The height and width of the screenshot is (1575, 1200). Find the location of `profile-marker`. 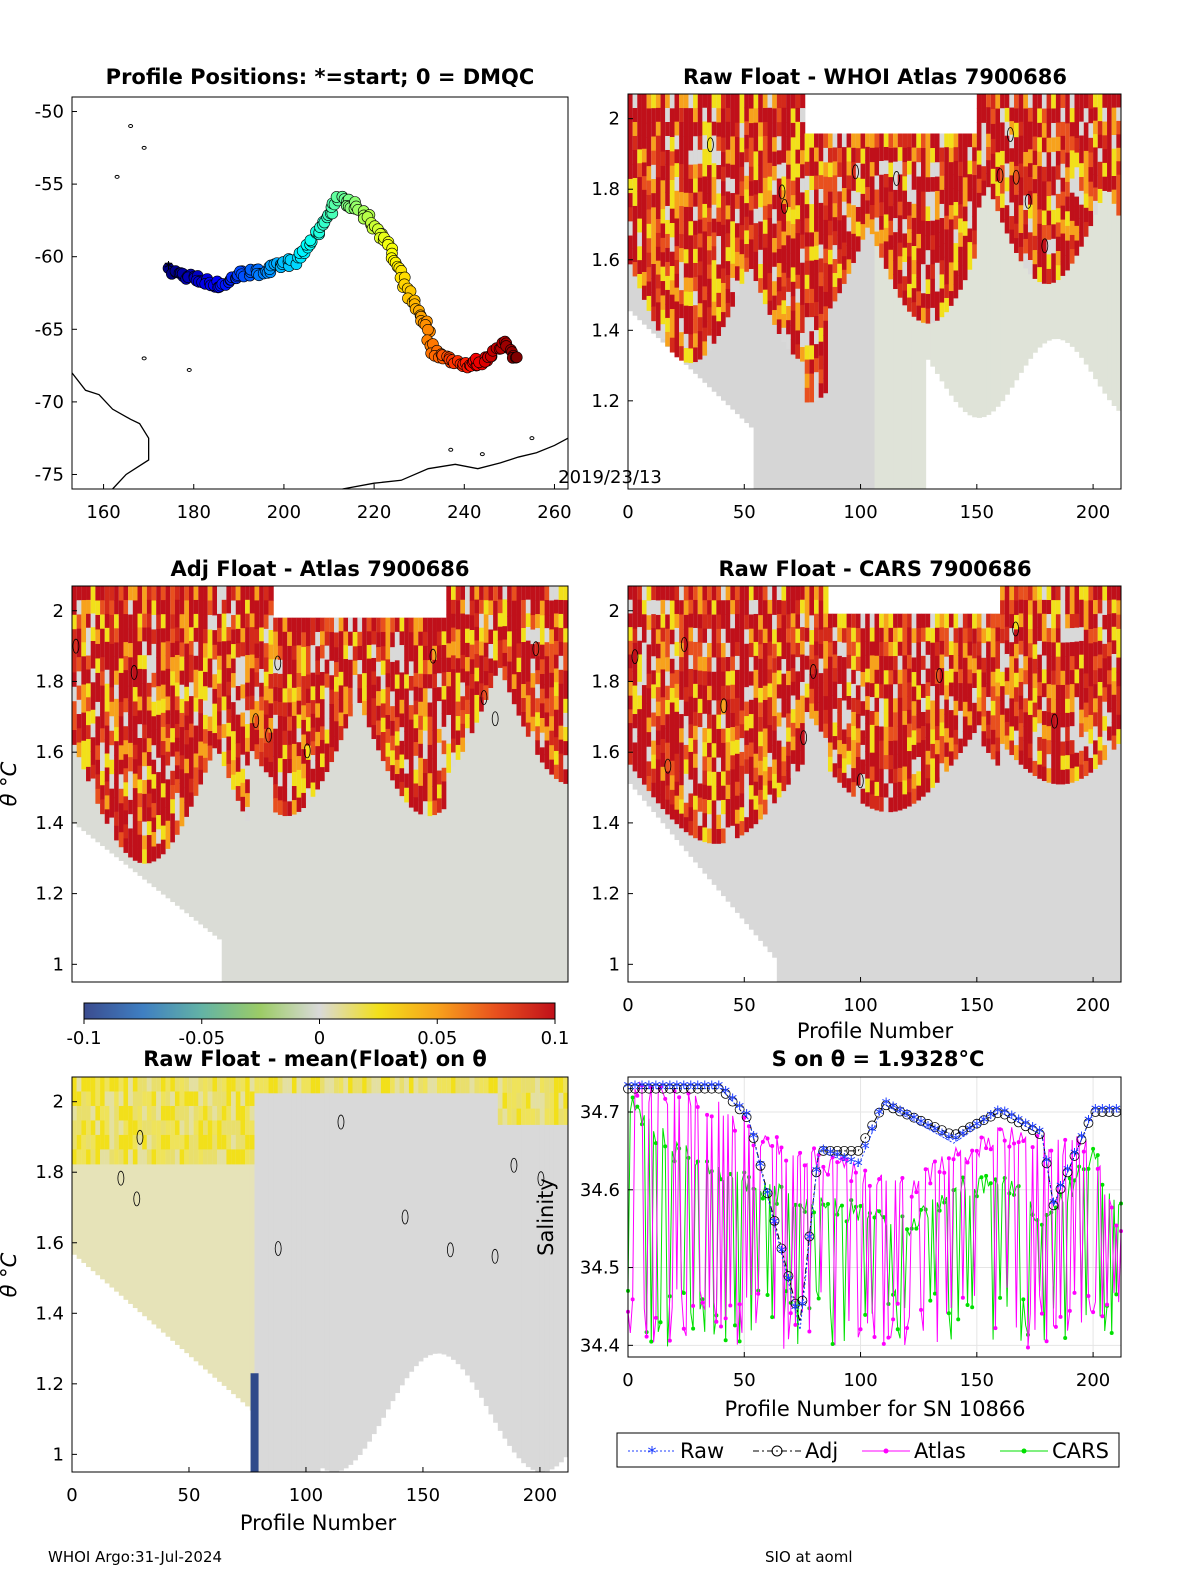

profile-marker is located at coordinates (516, 357).